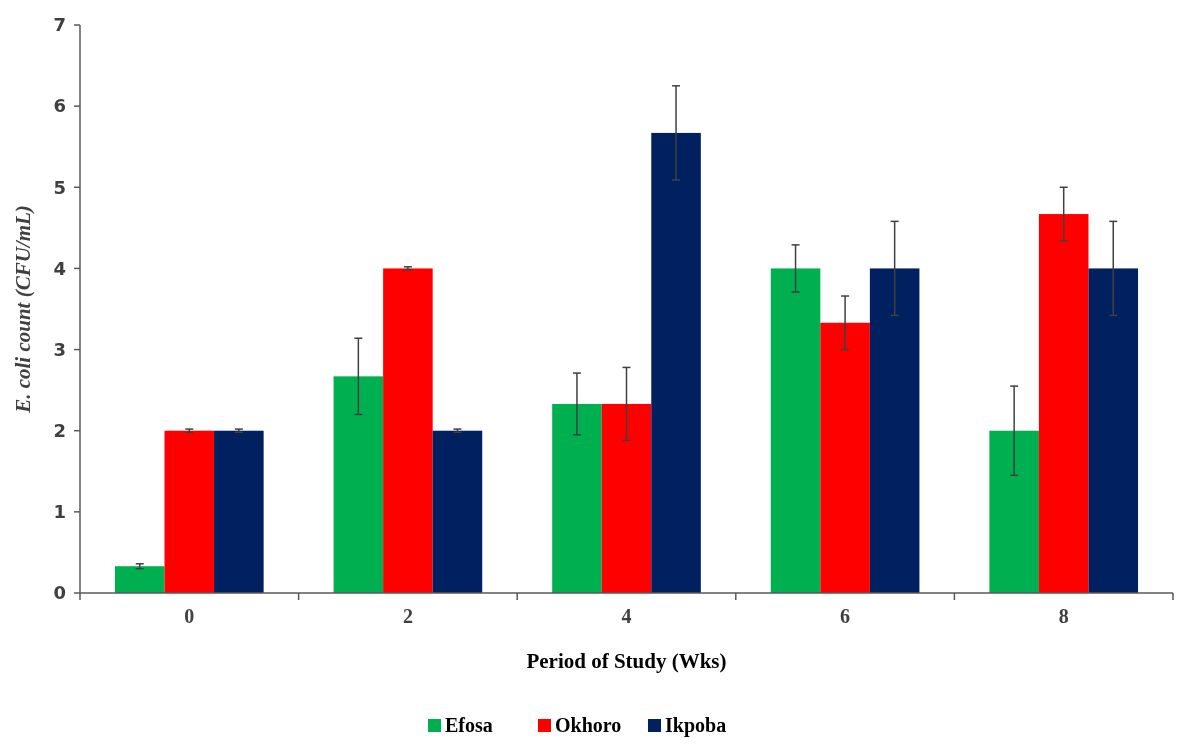 This screenshot has width=1186, height=745. I want to click on y-tick-label: 3, so click(59, 349).